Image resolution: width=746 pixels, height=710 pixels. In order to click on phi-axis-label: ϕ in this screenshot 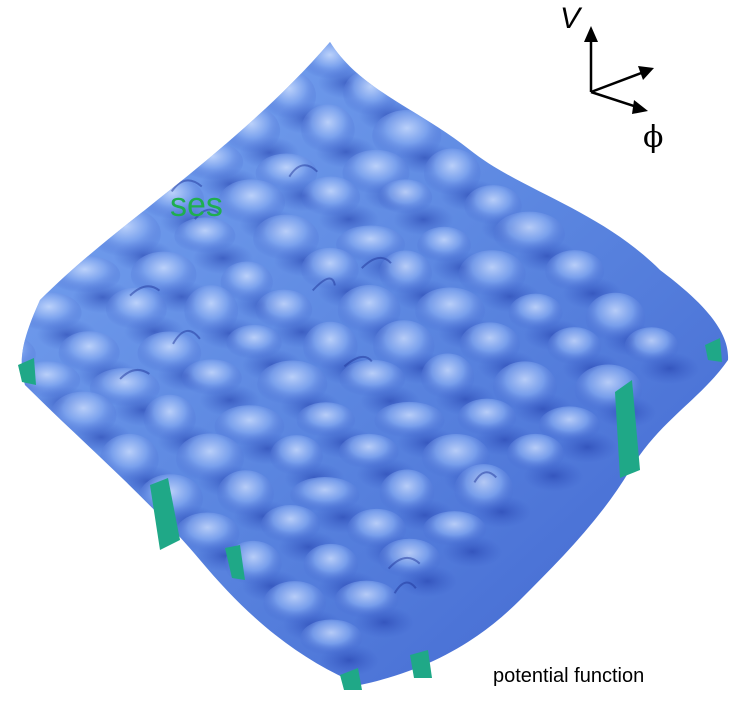, I will do `click(653, 137)`.